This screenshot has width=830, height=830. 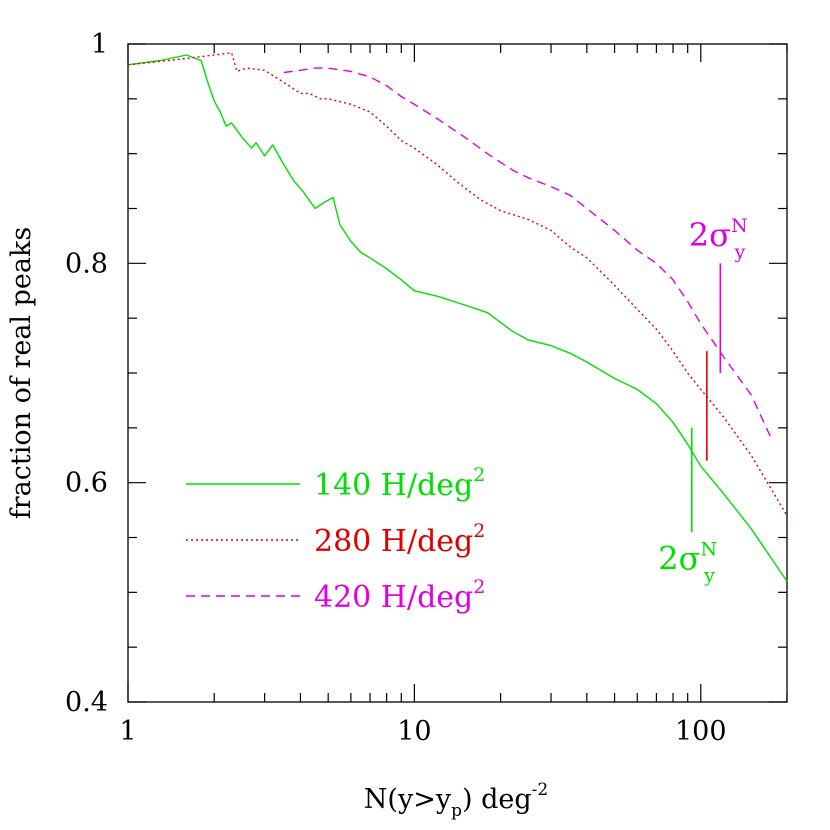 I want to click on x-axis-label-main: N(y>y, so click(x=408, y=799).